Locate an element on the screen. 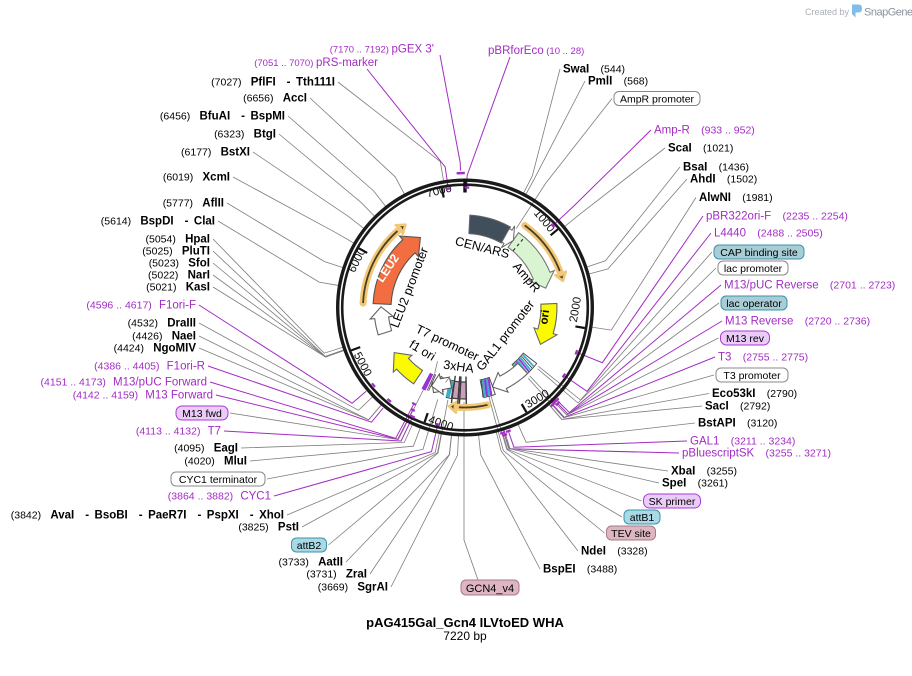  svg-text: SK primer is located at coordinates (672, 502).